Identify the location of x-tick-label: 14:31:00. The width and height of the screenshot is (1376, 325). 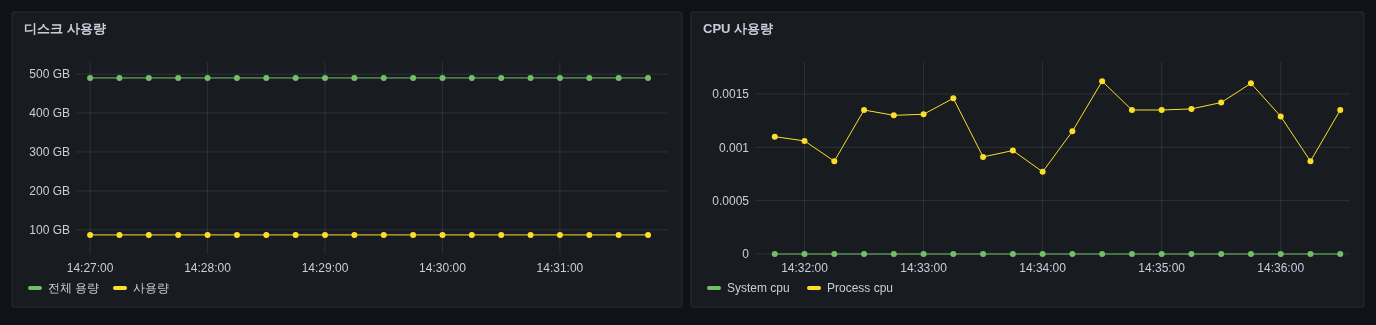
(560, 268).